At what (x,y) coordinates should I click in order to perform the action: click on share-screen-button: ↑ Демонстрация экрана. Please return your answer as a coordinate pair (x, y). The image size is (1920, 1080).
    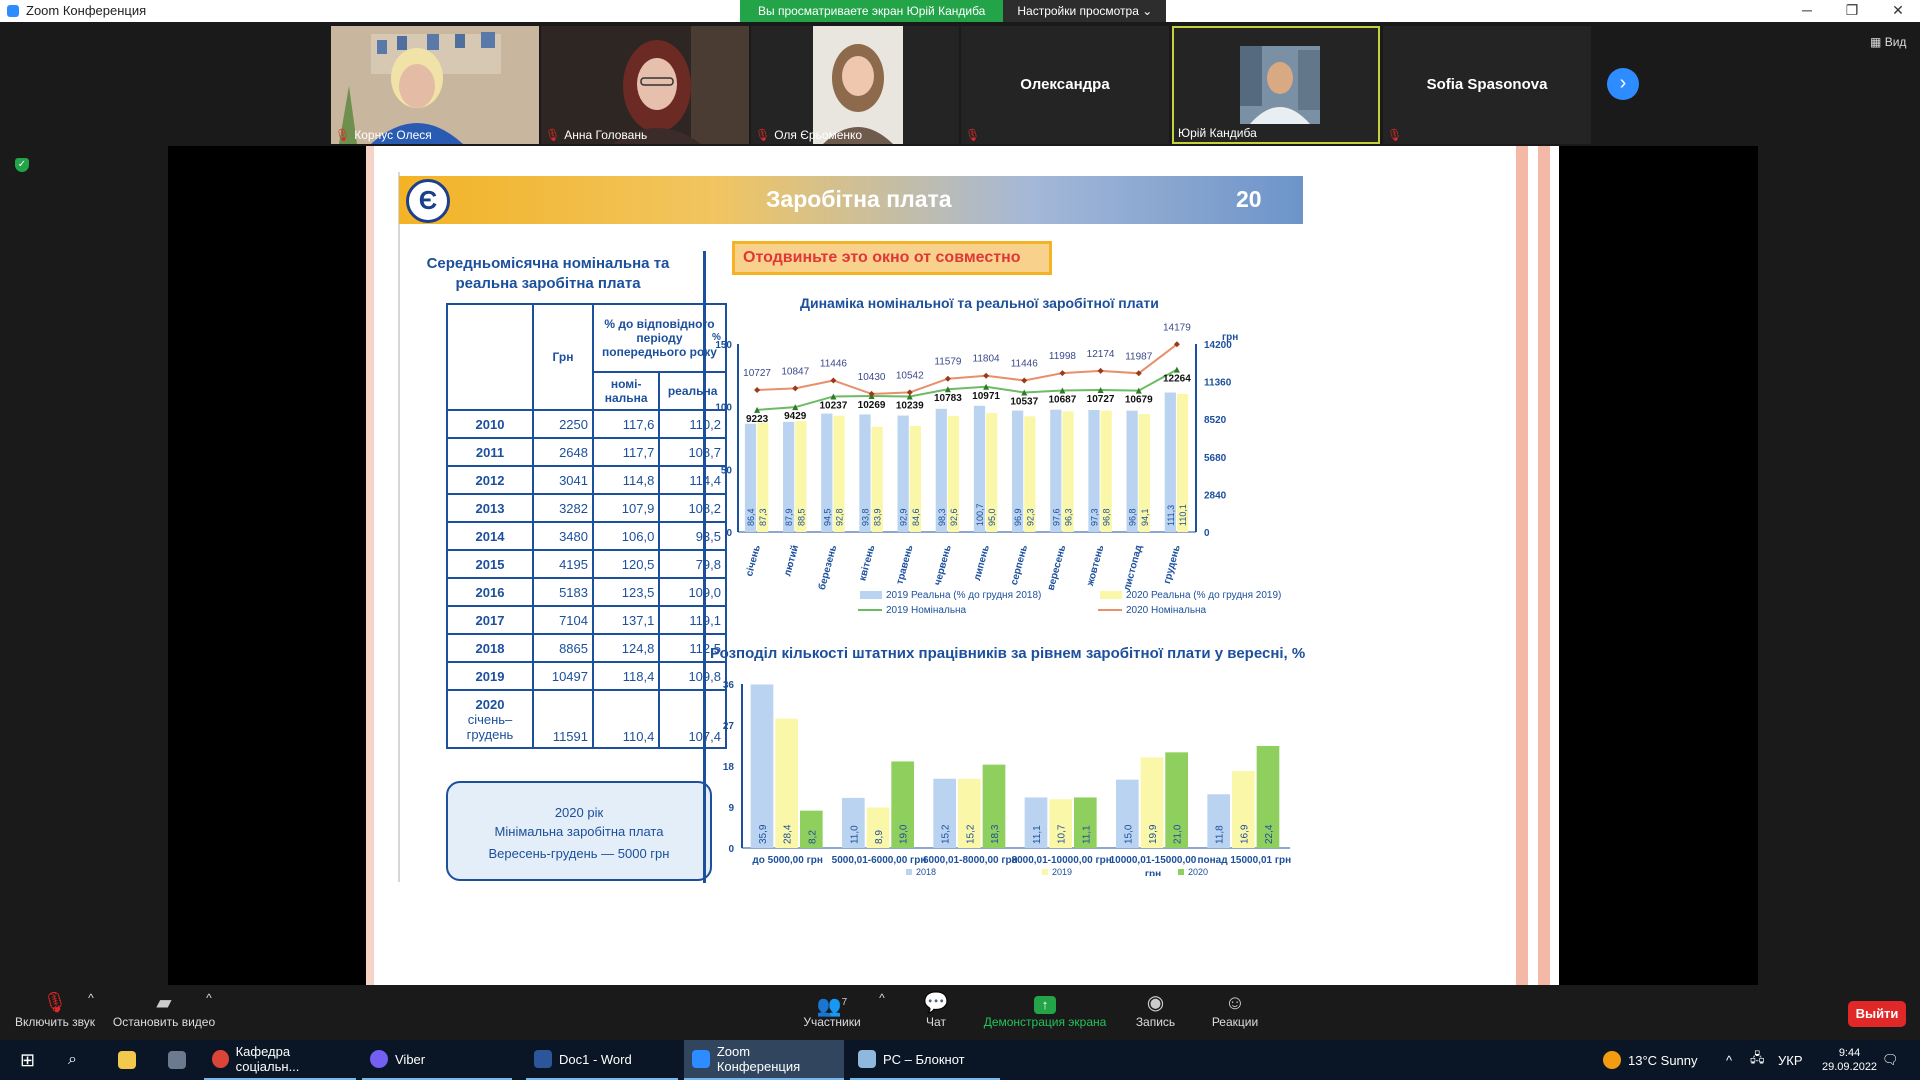
    Looking at the image, I should click on (1045, 1010).